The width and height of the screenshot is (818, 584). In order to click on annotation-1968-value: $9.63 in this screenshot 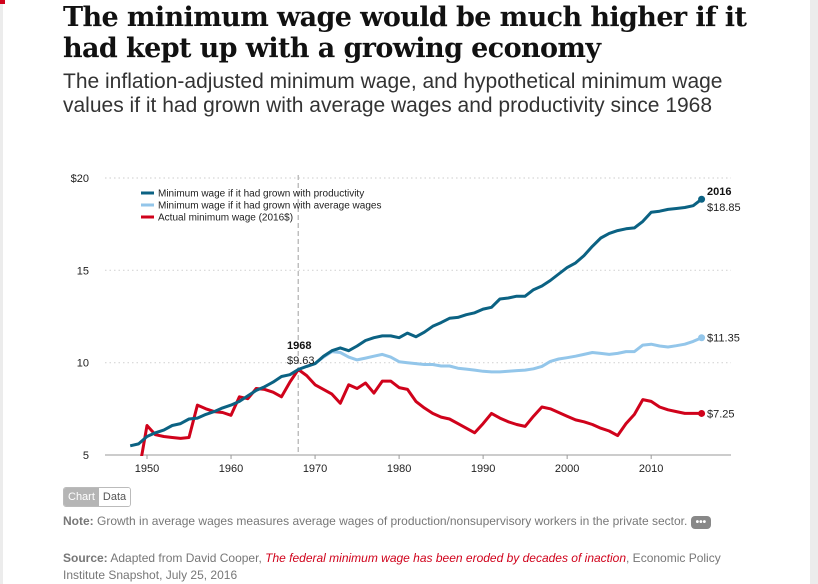, I will do `click(301, 361)`.